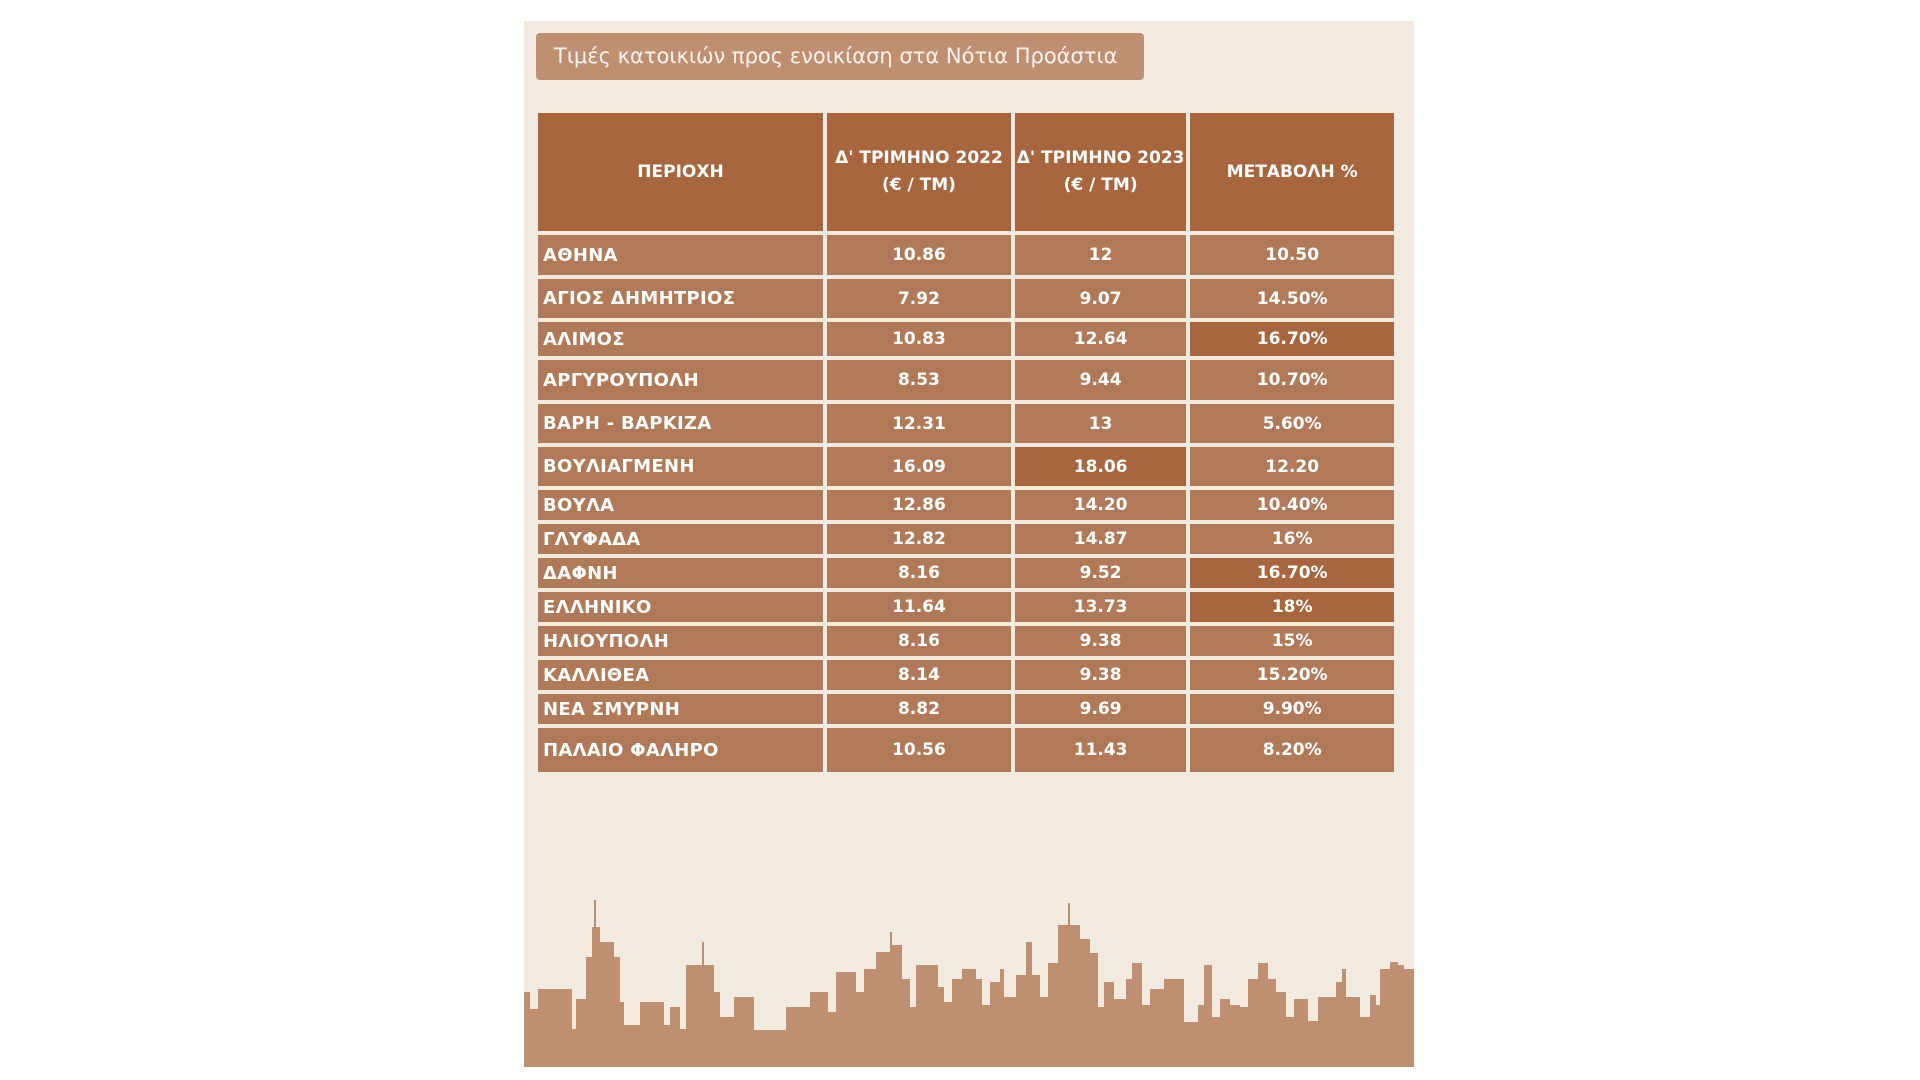  I want to click on change-cell: 15.20%, so click(1292, 675).